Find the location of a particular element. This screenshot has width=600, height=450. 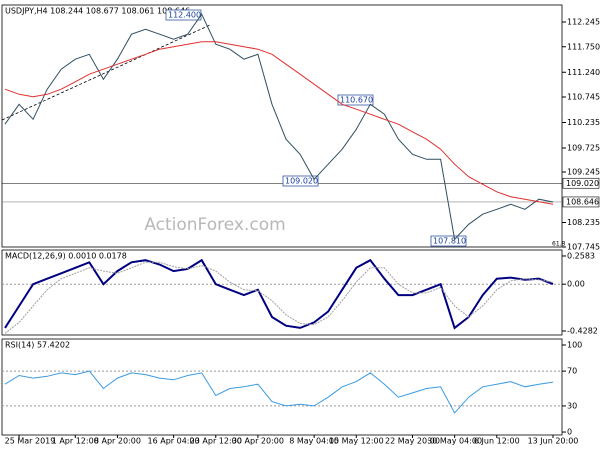

x-tick-label: 30 Apr 20:00 is located at coordinates (258, 441).